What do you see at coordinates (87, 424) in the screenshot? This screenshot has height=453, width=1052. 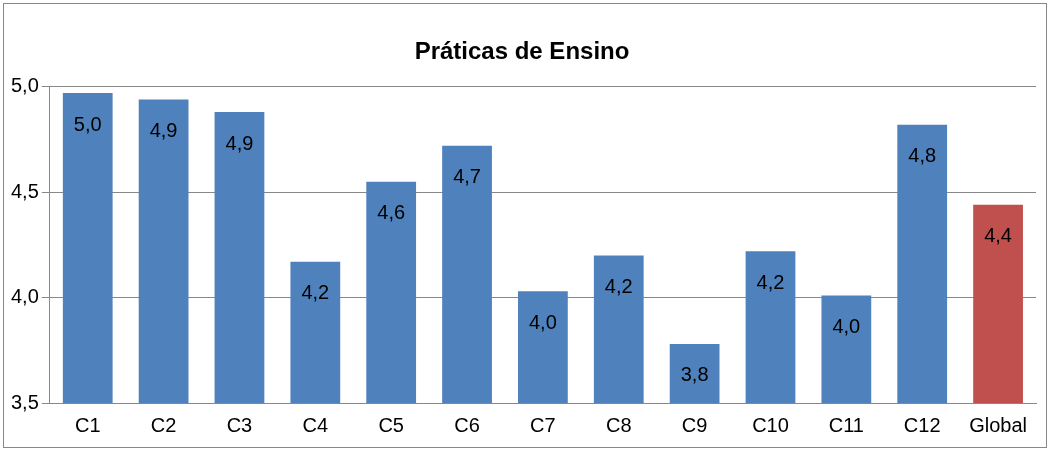 I see `x-tick-label: C1` at bounding box center [87, 424].